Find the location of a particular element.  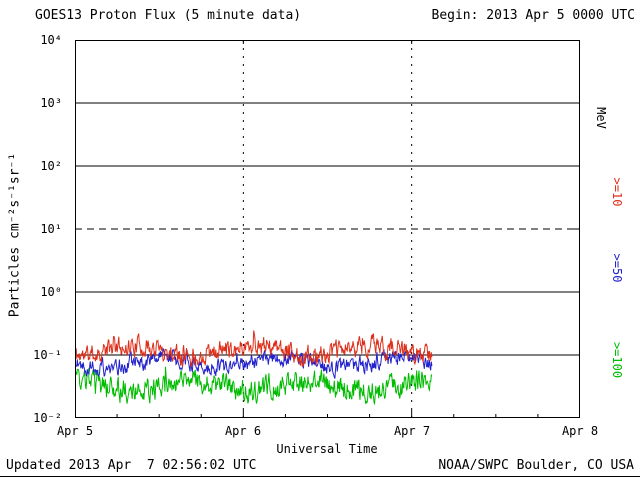

series-label-ge10: >=10 is located at coordinates (617, 192).